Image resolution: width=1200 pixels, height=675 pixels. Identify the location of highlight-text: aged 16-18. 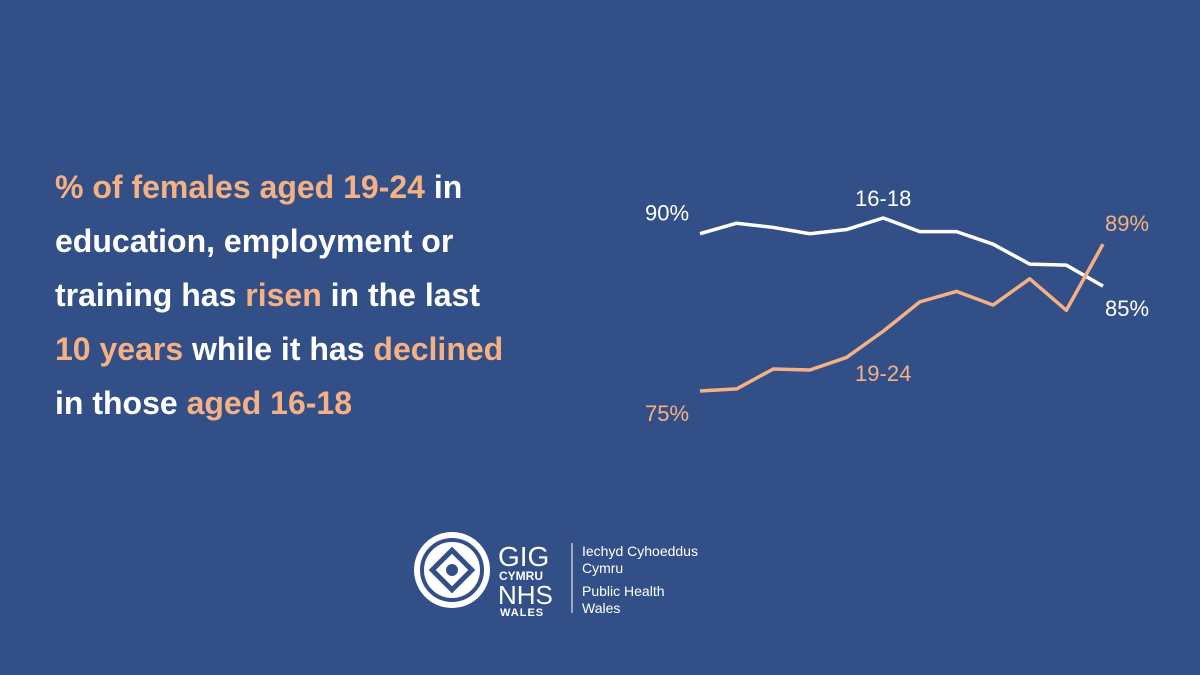
(269, 403).